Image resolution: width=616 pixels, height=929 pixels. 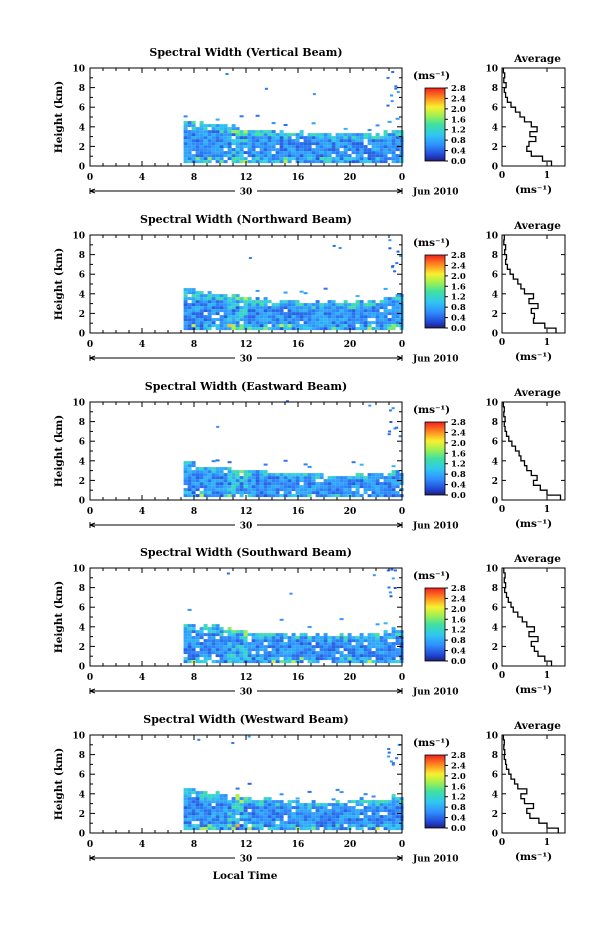 I want to click on profile-frame, so click(x=533, y=617).